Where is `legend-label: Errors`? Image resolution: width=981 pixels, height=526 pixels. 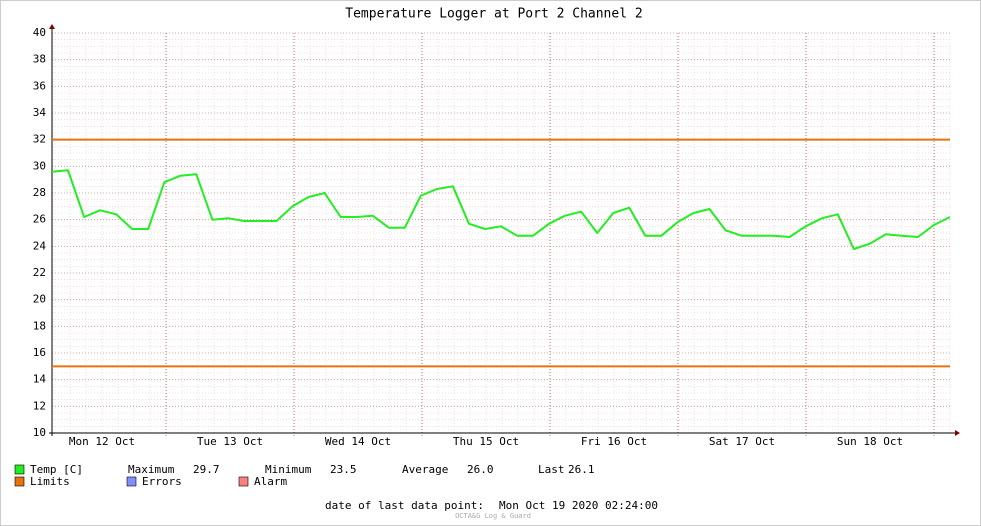 legend-label: Errors is located at coordinates (162, 481).